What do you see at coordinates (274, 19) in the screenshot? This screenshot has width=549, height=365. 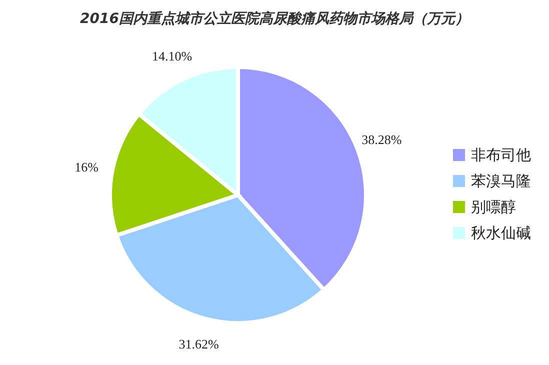 I see `chart-title: 2016国内重点城市公立医院高尿酸痛风药物市场格局（万元）` at bounding box center [274, 19].